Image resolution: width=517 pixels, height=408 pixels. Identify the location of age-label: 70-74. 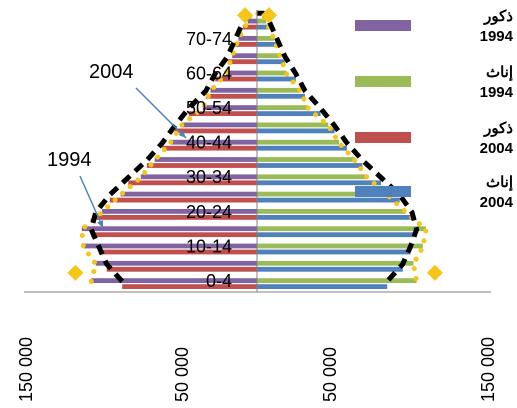
(209, 39).